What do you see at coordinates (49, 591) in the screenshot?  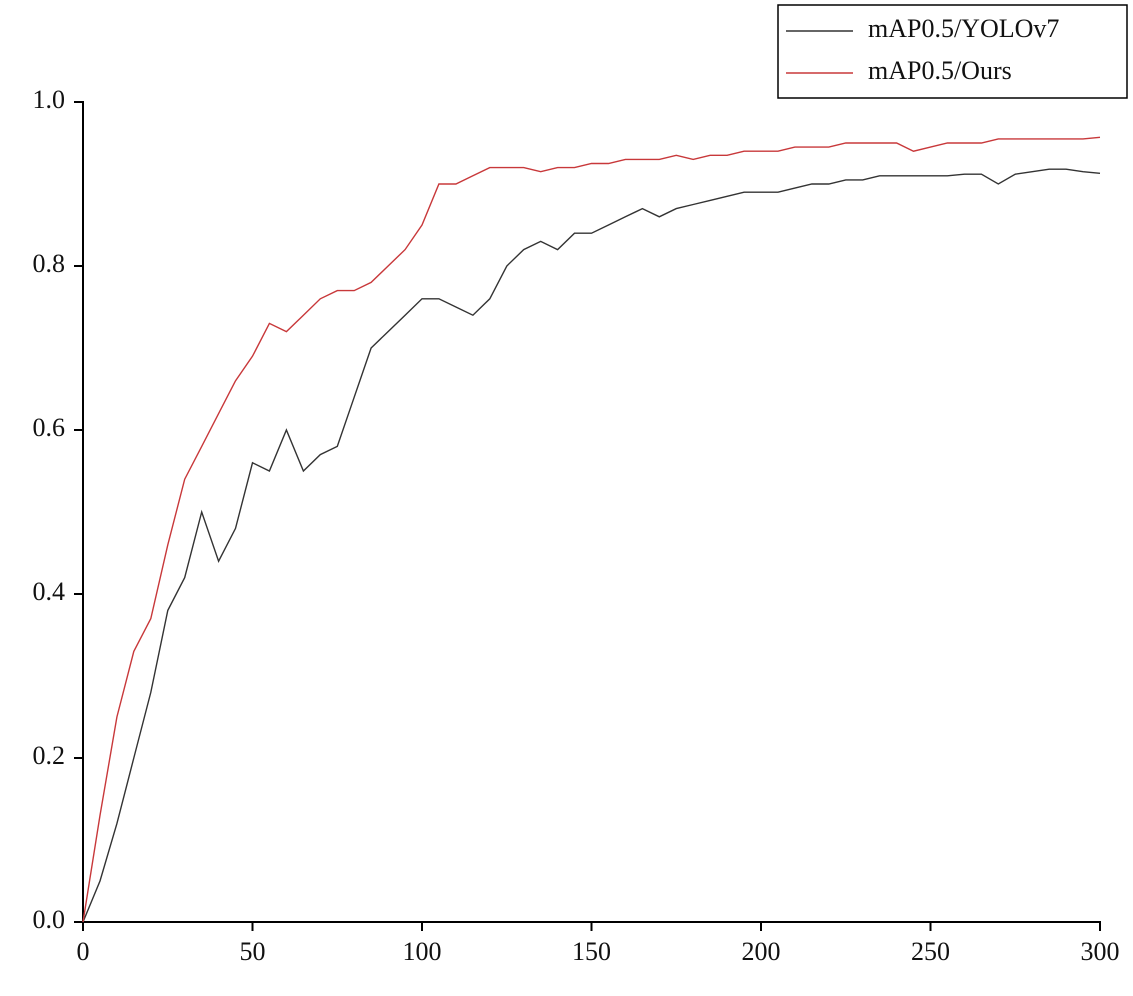 I see `y-tick-label: 0.4` at bounding box center [49, 591].